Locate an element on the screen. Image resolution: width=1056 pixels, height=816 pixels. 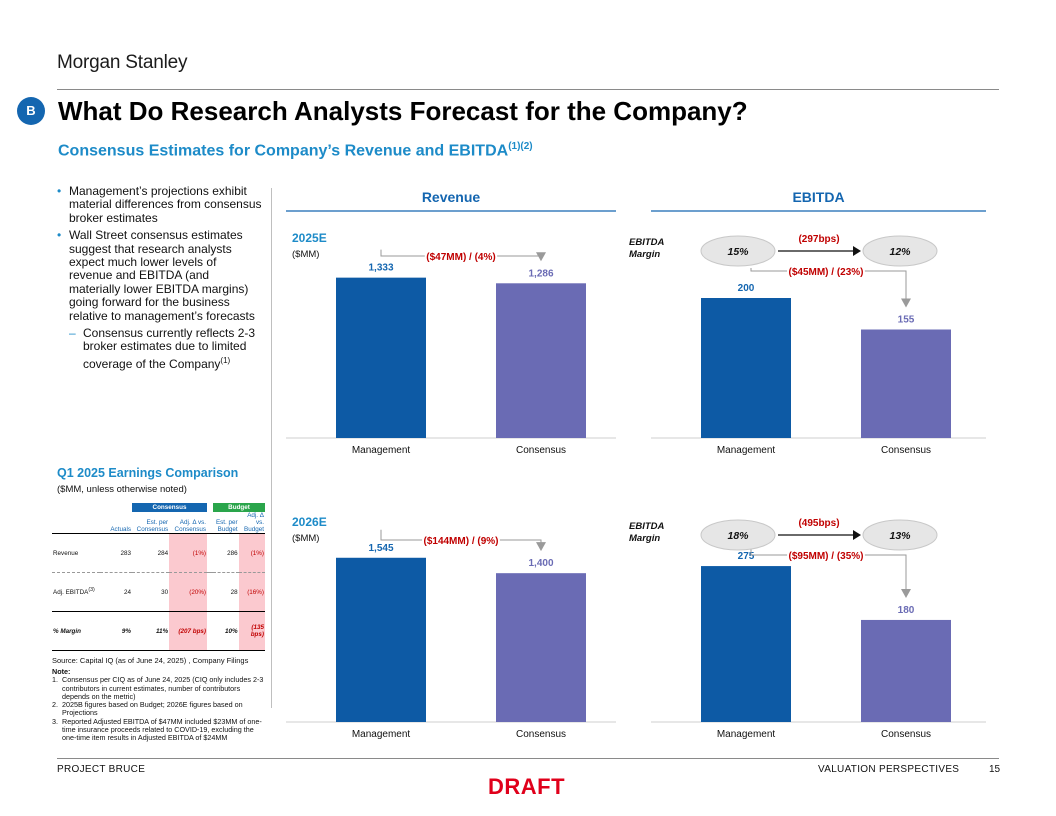
footer-section: VALUATION PERSPECTIVES is located at coordinates (889, 769).